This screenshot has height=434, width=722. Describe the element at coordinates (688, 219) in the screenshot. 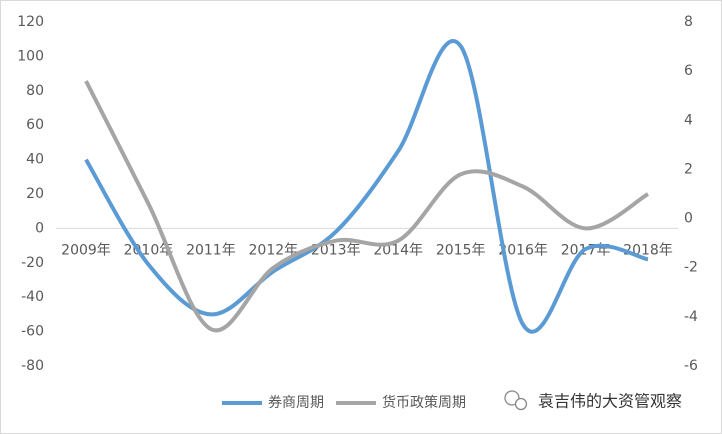

I see `y2-tick-label: 0` at that location.